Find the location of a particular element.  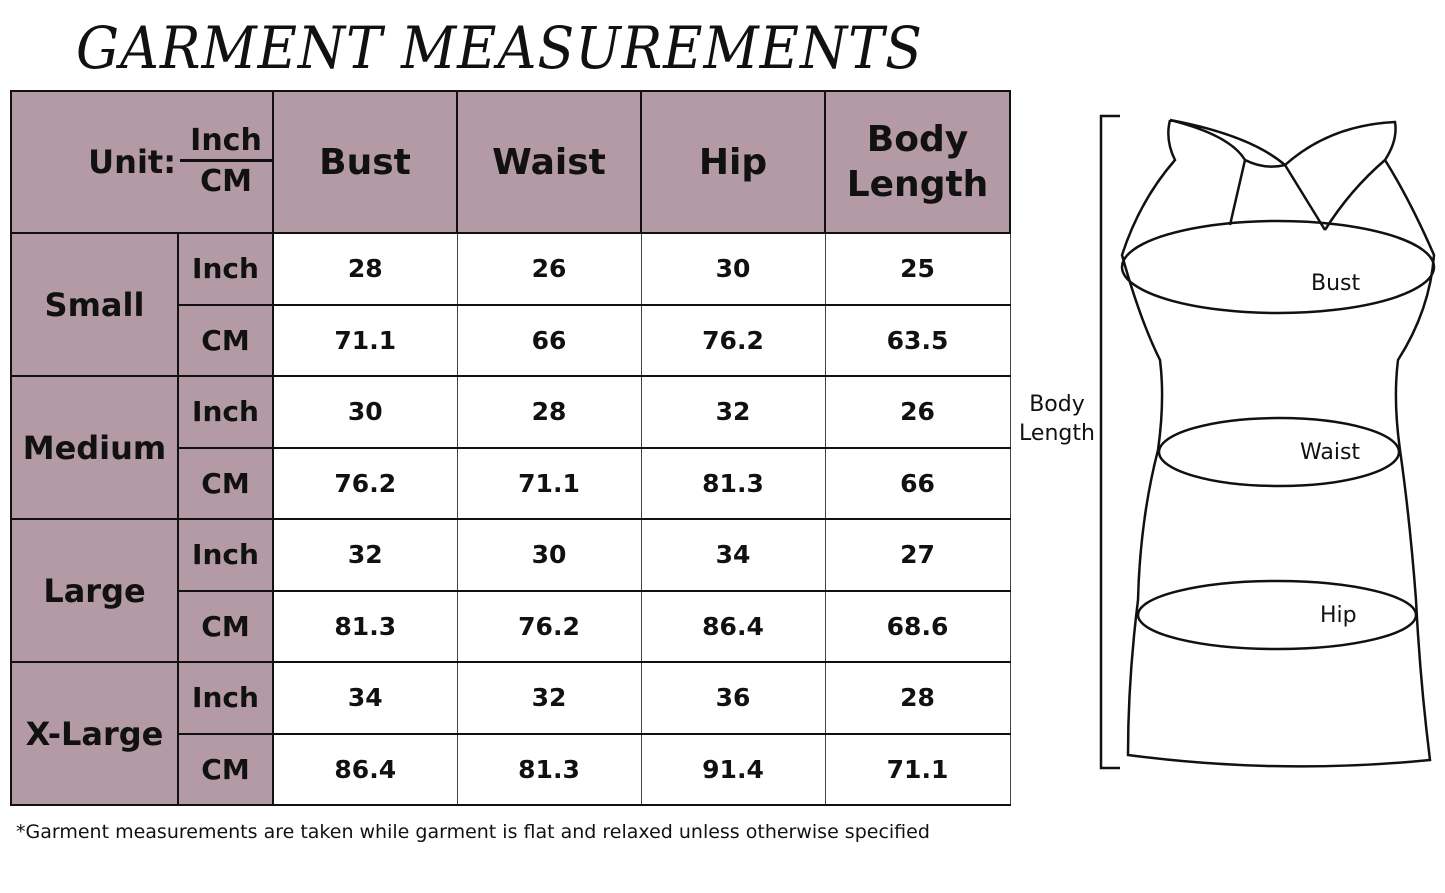

table-row: CM 86.4 81.3 91.4 71.1 is located at coordinates (511, 769).